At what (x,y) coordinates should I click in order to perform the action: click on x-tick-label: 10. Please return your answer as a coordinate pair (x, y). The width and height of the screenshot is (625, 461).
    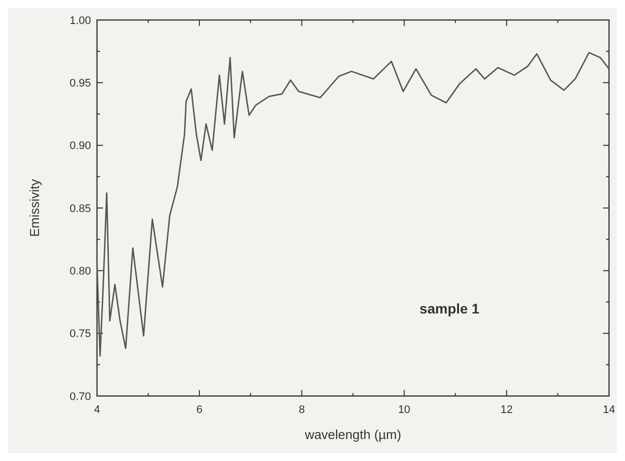
    Looking at the image, I should click on (404, 410).